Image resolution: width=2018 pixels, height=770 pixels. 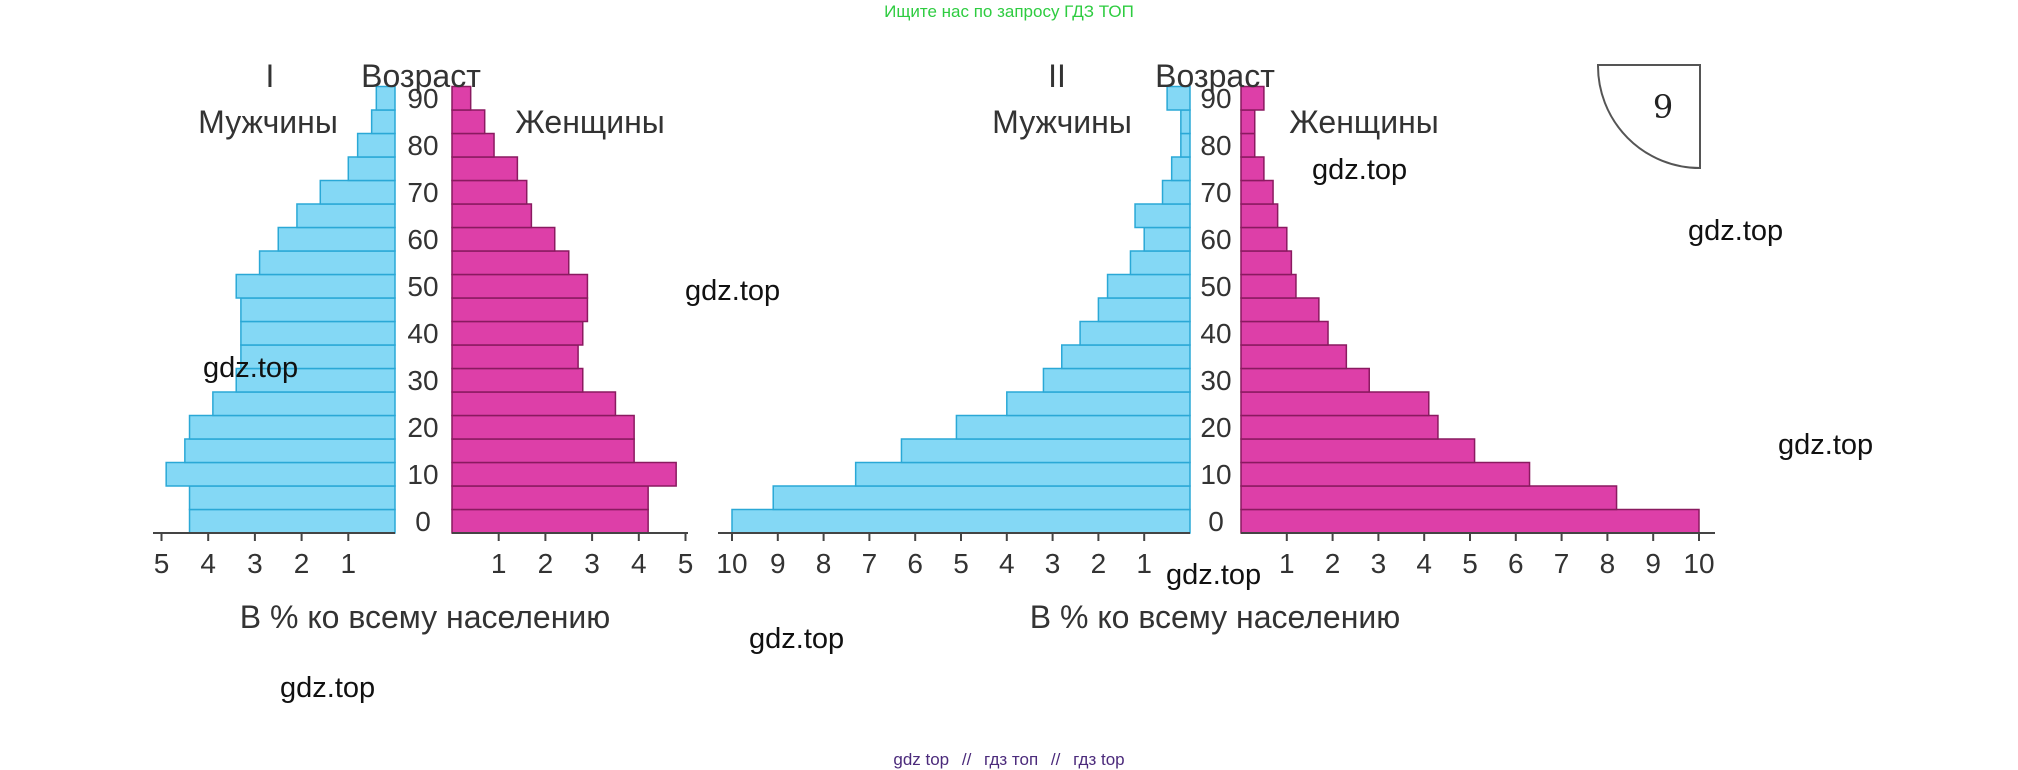 I want to click on age-tick-label: 10, so click(x=1215, y=474).